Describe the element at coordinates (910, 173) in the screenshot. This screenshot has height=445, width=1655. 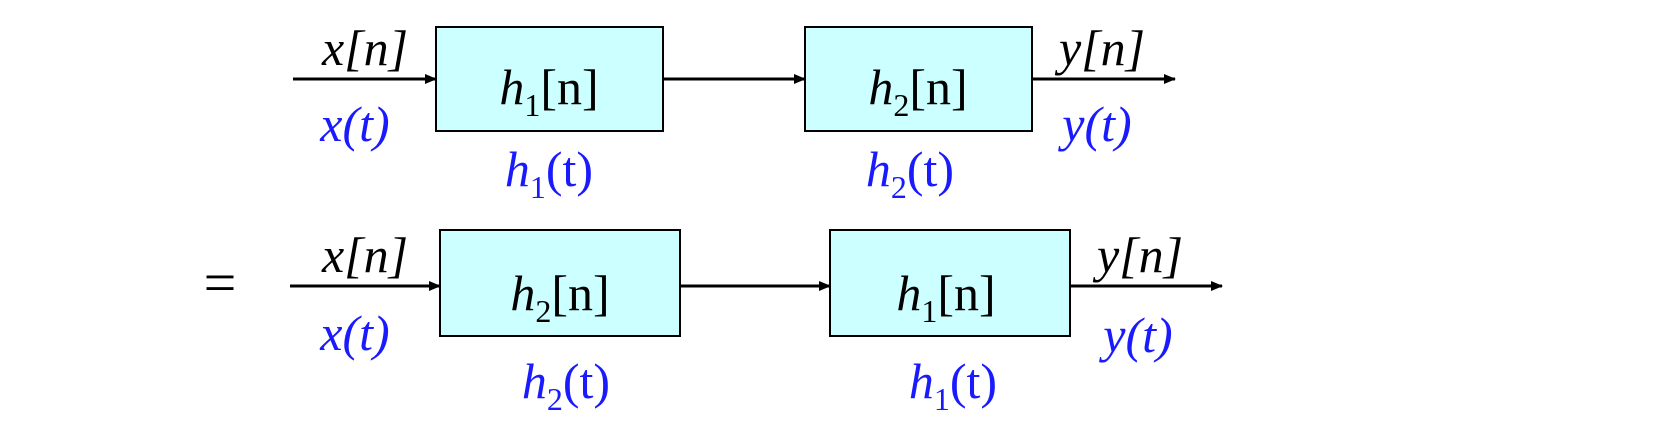
I see `block-2-continuous-label: h2(t)` at that location.